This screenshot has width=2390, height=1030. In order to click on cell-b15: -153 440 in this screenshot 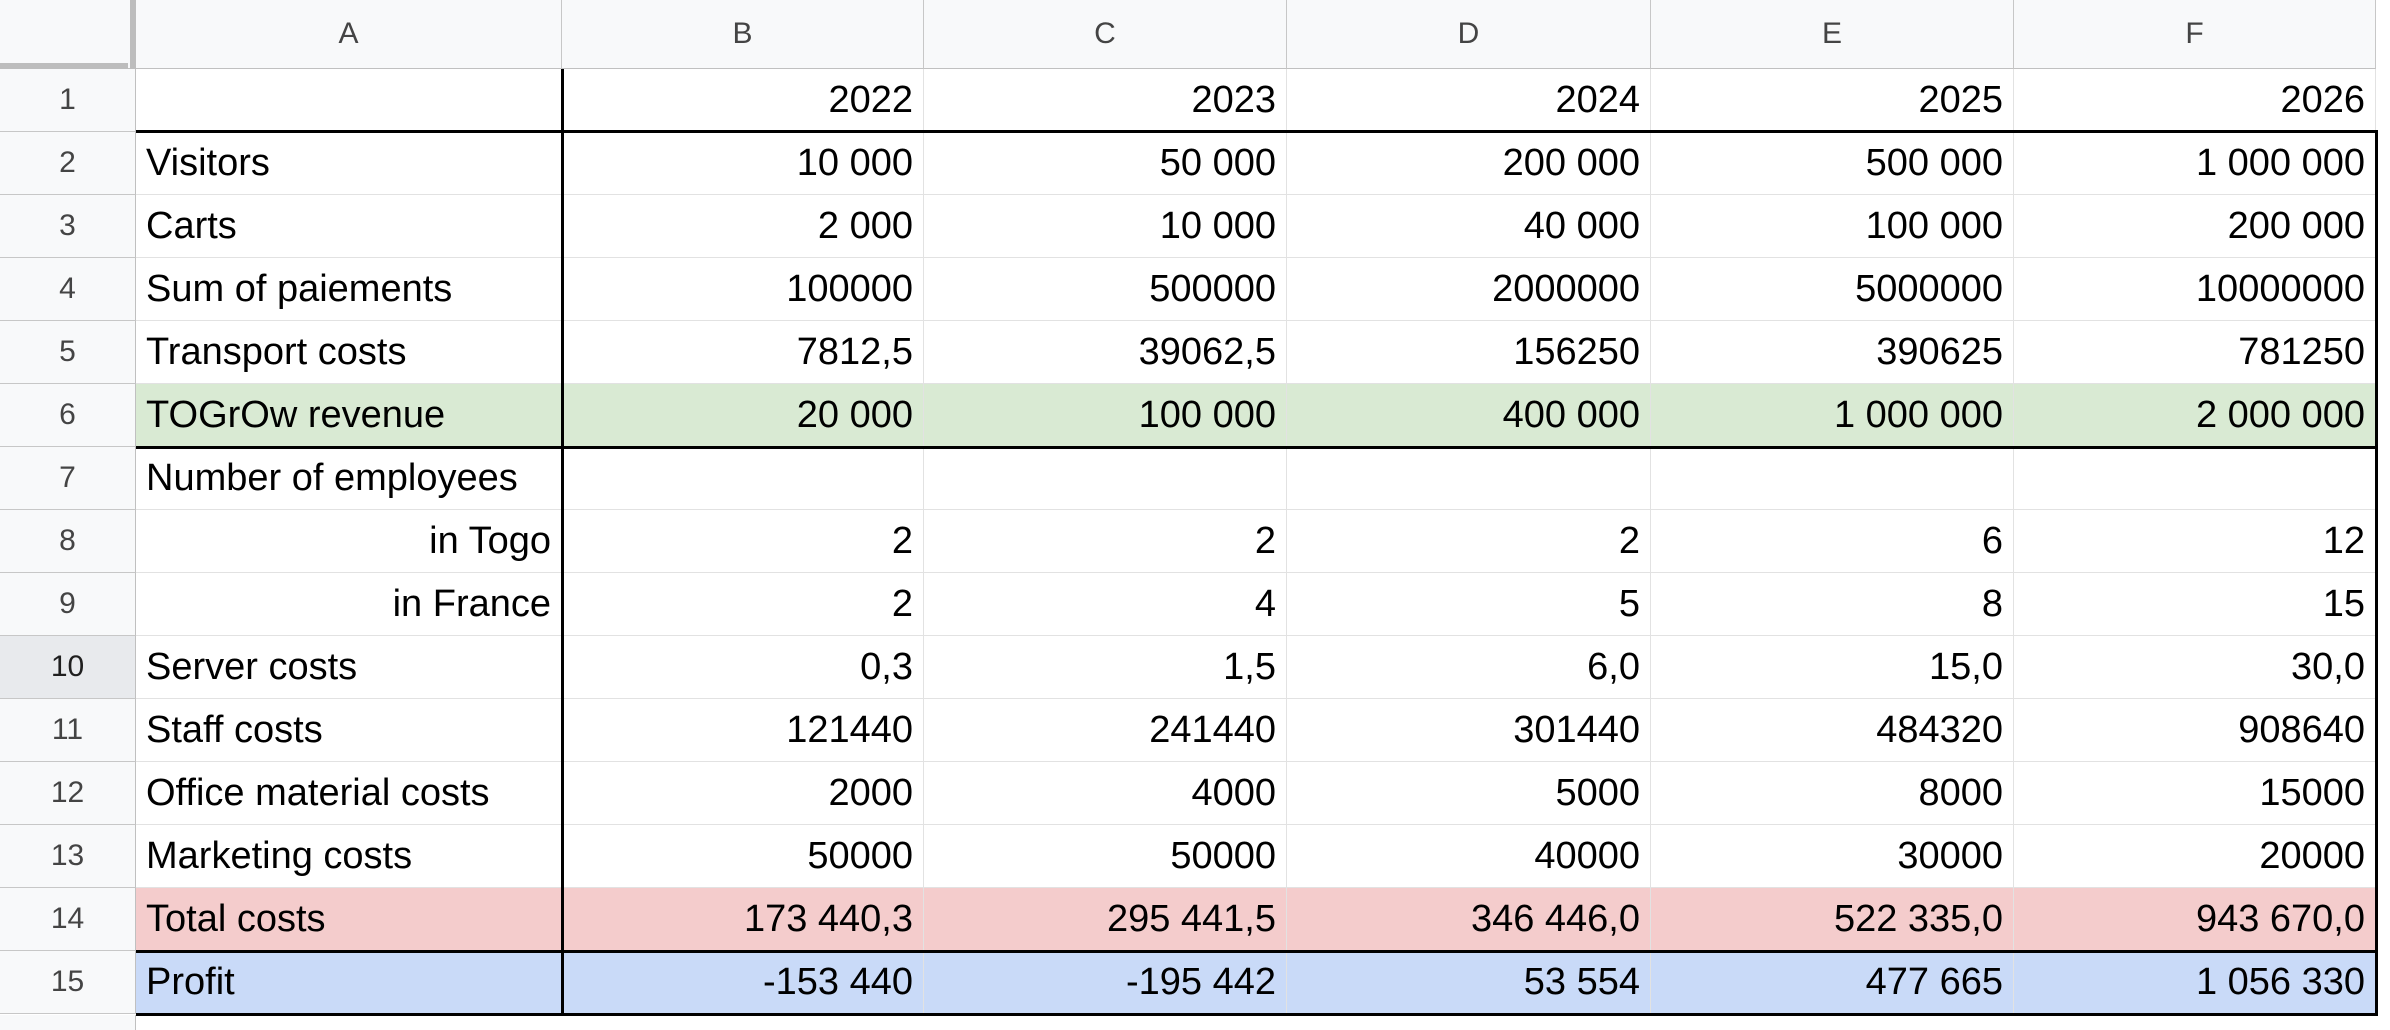, I will do `click(743, 982)`.